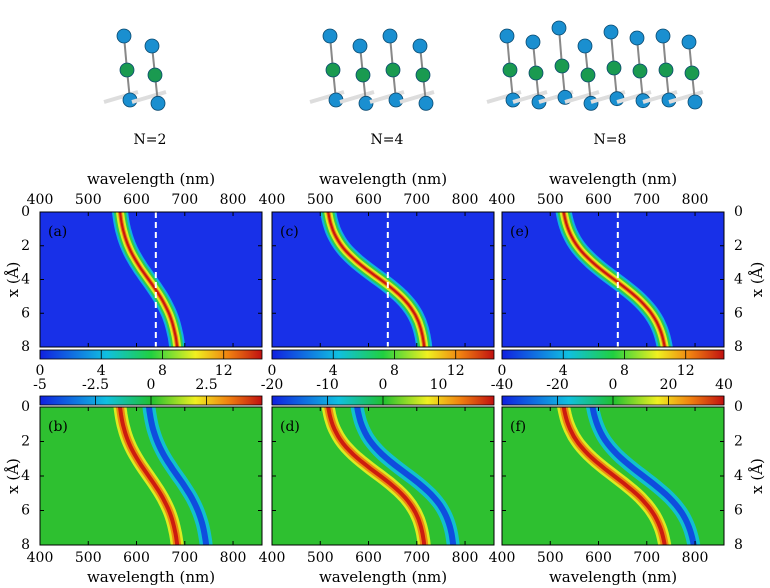  I want to click on molecule-sketches, so click(403, 65).